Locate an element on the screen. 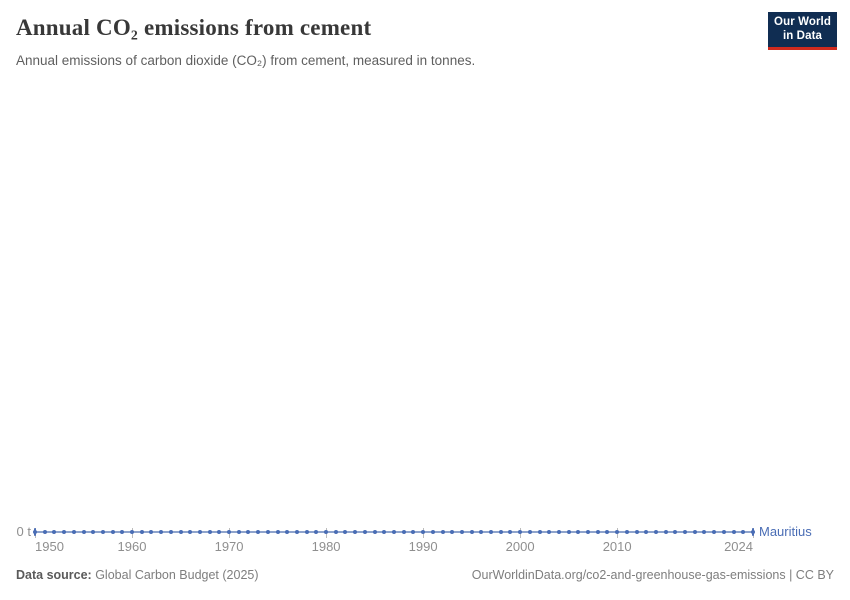  owid-logo: Our World in Data is located at coordinates (802, 31).